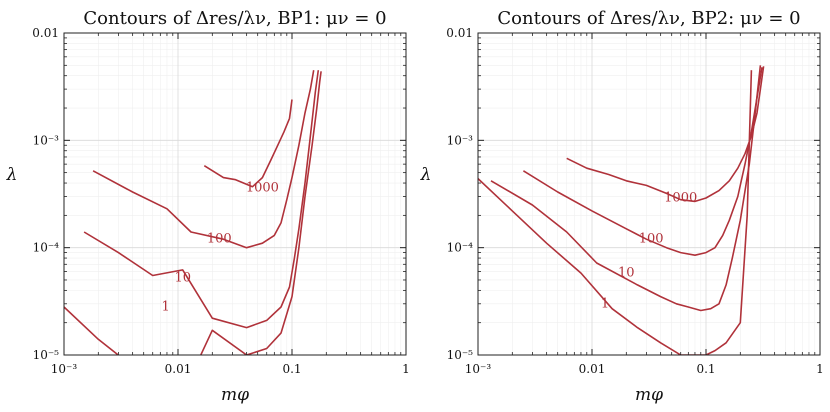  Describe the element at coordinates (648, 18) in the screenshot. I see `chart-title: Contours of Δres/λν, BP2: μν = 0` at that location.